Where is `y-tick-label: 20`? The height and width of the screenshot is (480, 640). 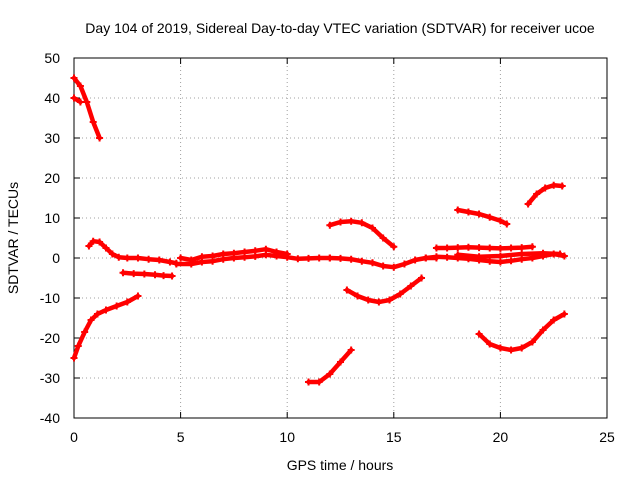
y-tick-label: 20 is located at coordinates (52, 178).